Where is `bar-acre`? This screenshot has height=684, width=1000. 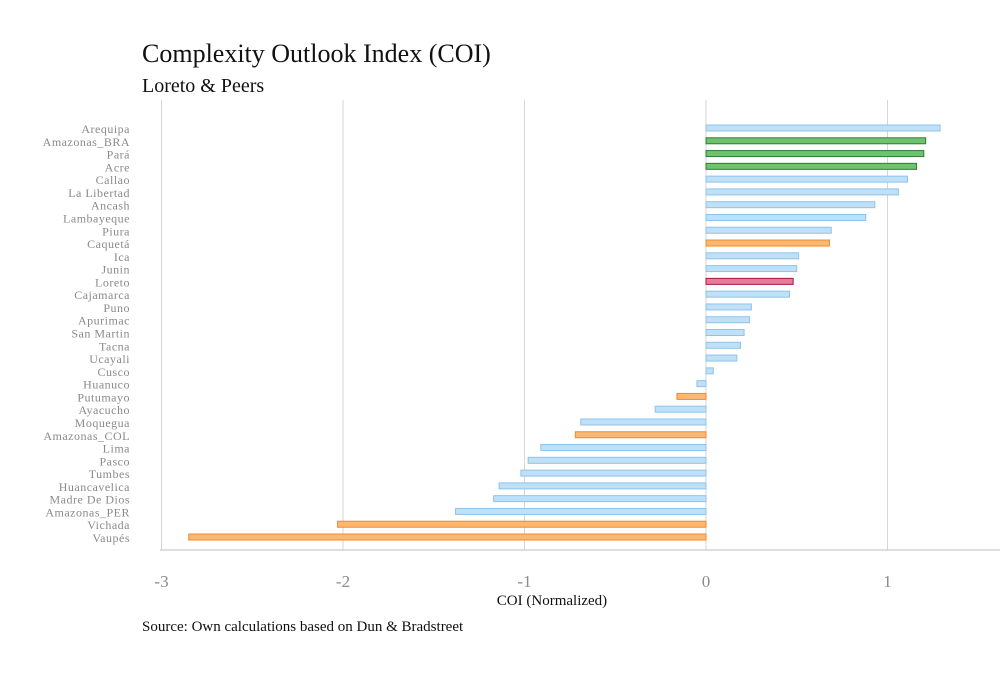
bar-acre is located at coordinates (811, 166).